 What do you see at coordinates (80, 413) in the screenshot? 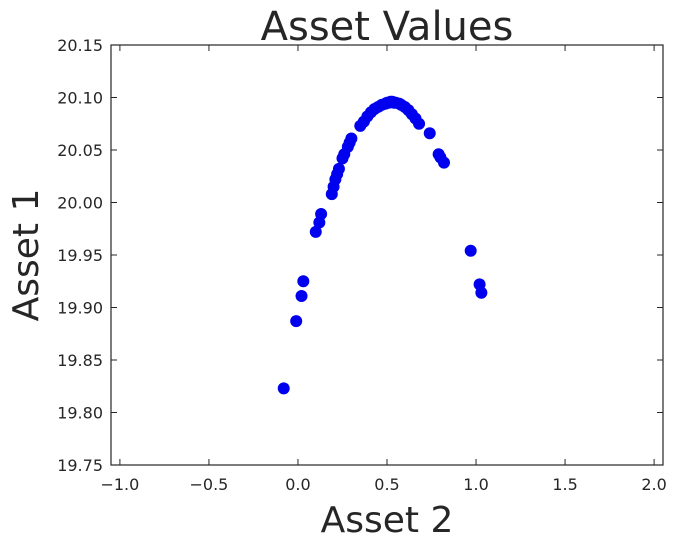
I see `y-tick-label: 19.80` at bounding box center [80, 413].